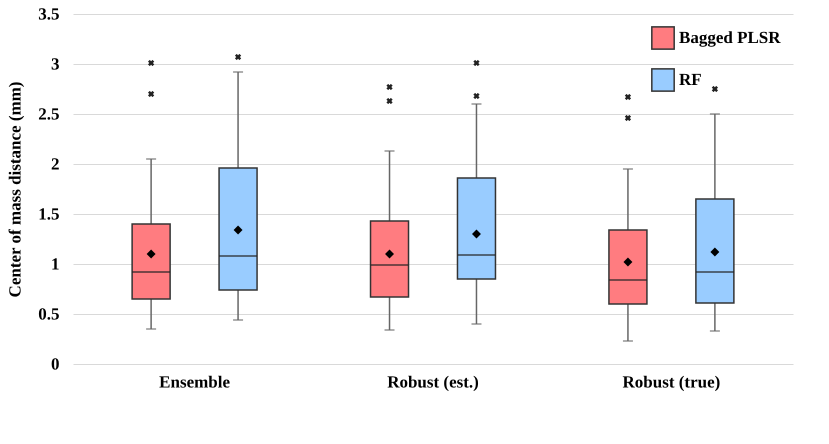 Image resolution: width=829 pixels, height=444 pixels. Describe the element at coordinates (690, 79) in the screenshot. I see `legend-label: RF` at that location.